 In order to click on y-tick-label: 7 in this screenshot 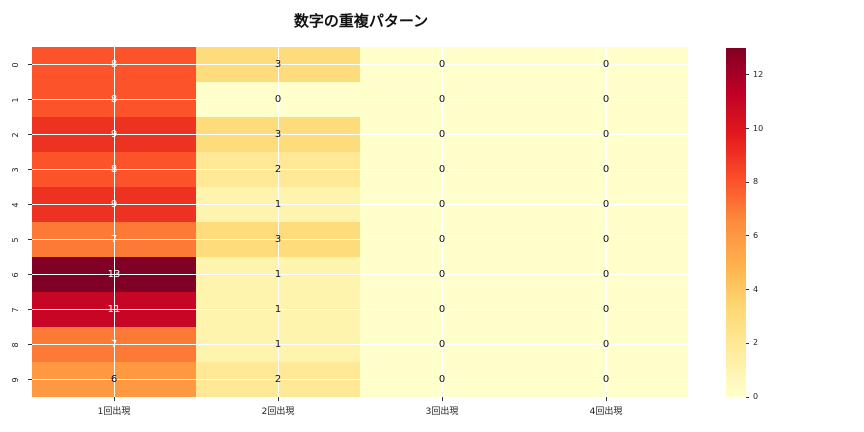, I will do `click(15, 309)`.